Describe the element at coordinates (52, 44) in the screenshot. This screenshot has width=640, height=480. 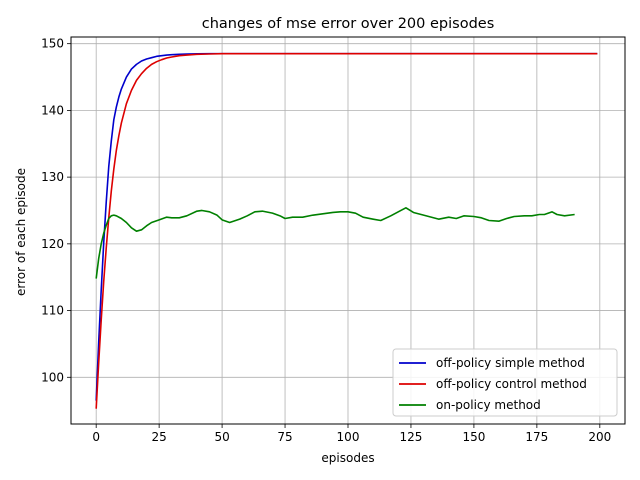
I see `y-tick-label: 150` at that location.